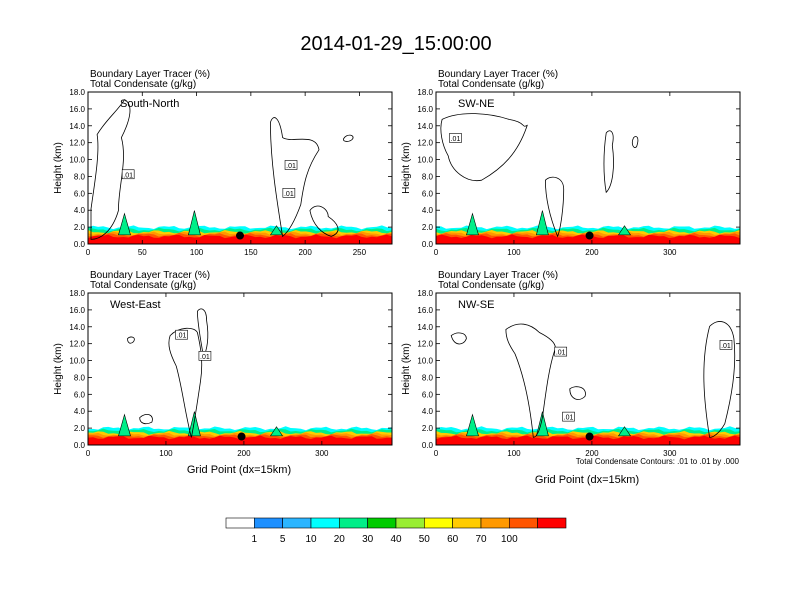  What do you see at coordinates (255, 539) in the screenshot?
I see `colorbar-label: 1` at bounding box center [255, 539].